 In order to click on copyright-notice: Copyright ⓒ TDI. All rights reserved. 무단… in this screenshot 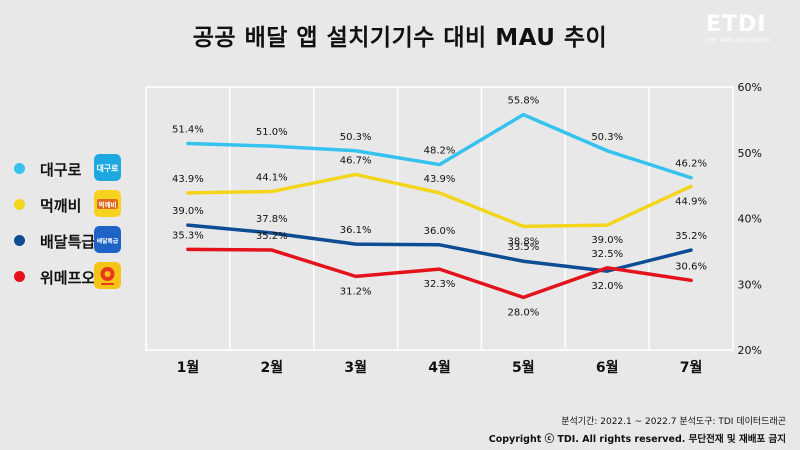, I will do `click(637, 439)`.